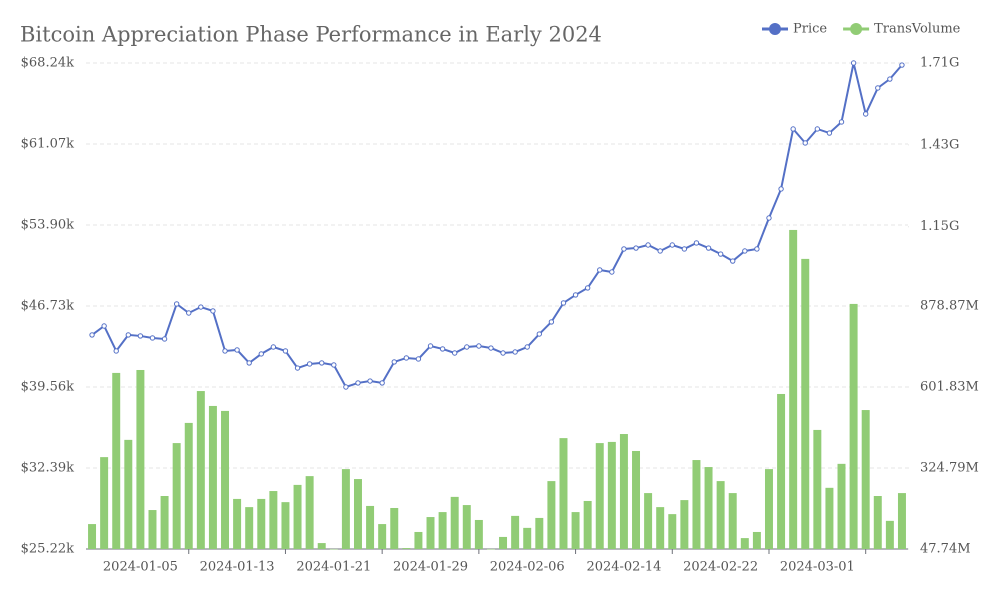  I want to click on x-tick-label: 2024-01-29, so click(430, 567).